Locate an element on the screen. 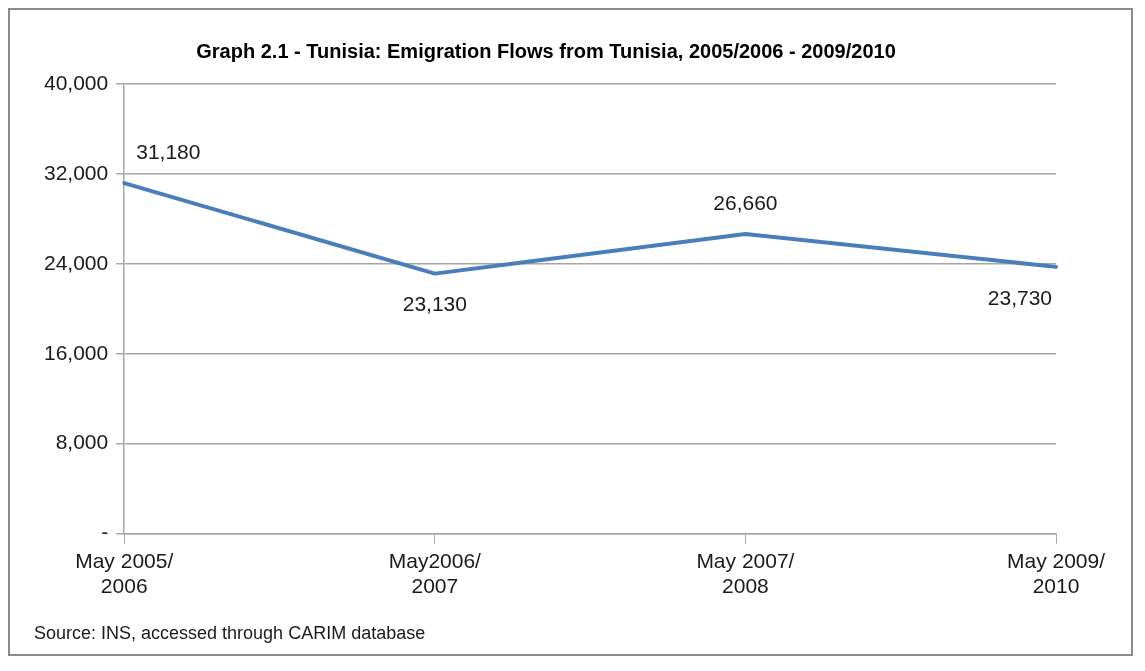 The height and width of the screenshot is (671, 1145). y-tick-label: 40,000 is located at coordinates (76, 82).